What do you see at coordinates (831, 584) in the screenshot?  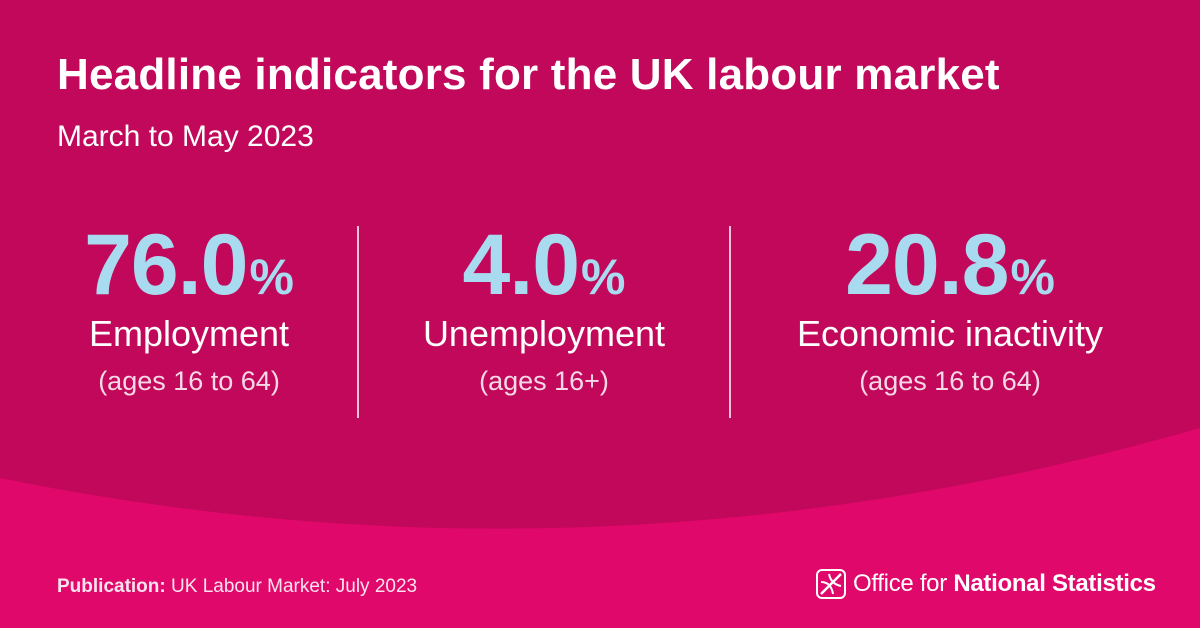 I see `ons-logo-icon` at bounding box center [831, 584].